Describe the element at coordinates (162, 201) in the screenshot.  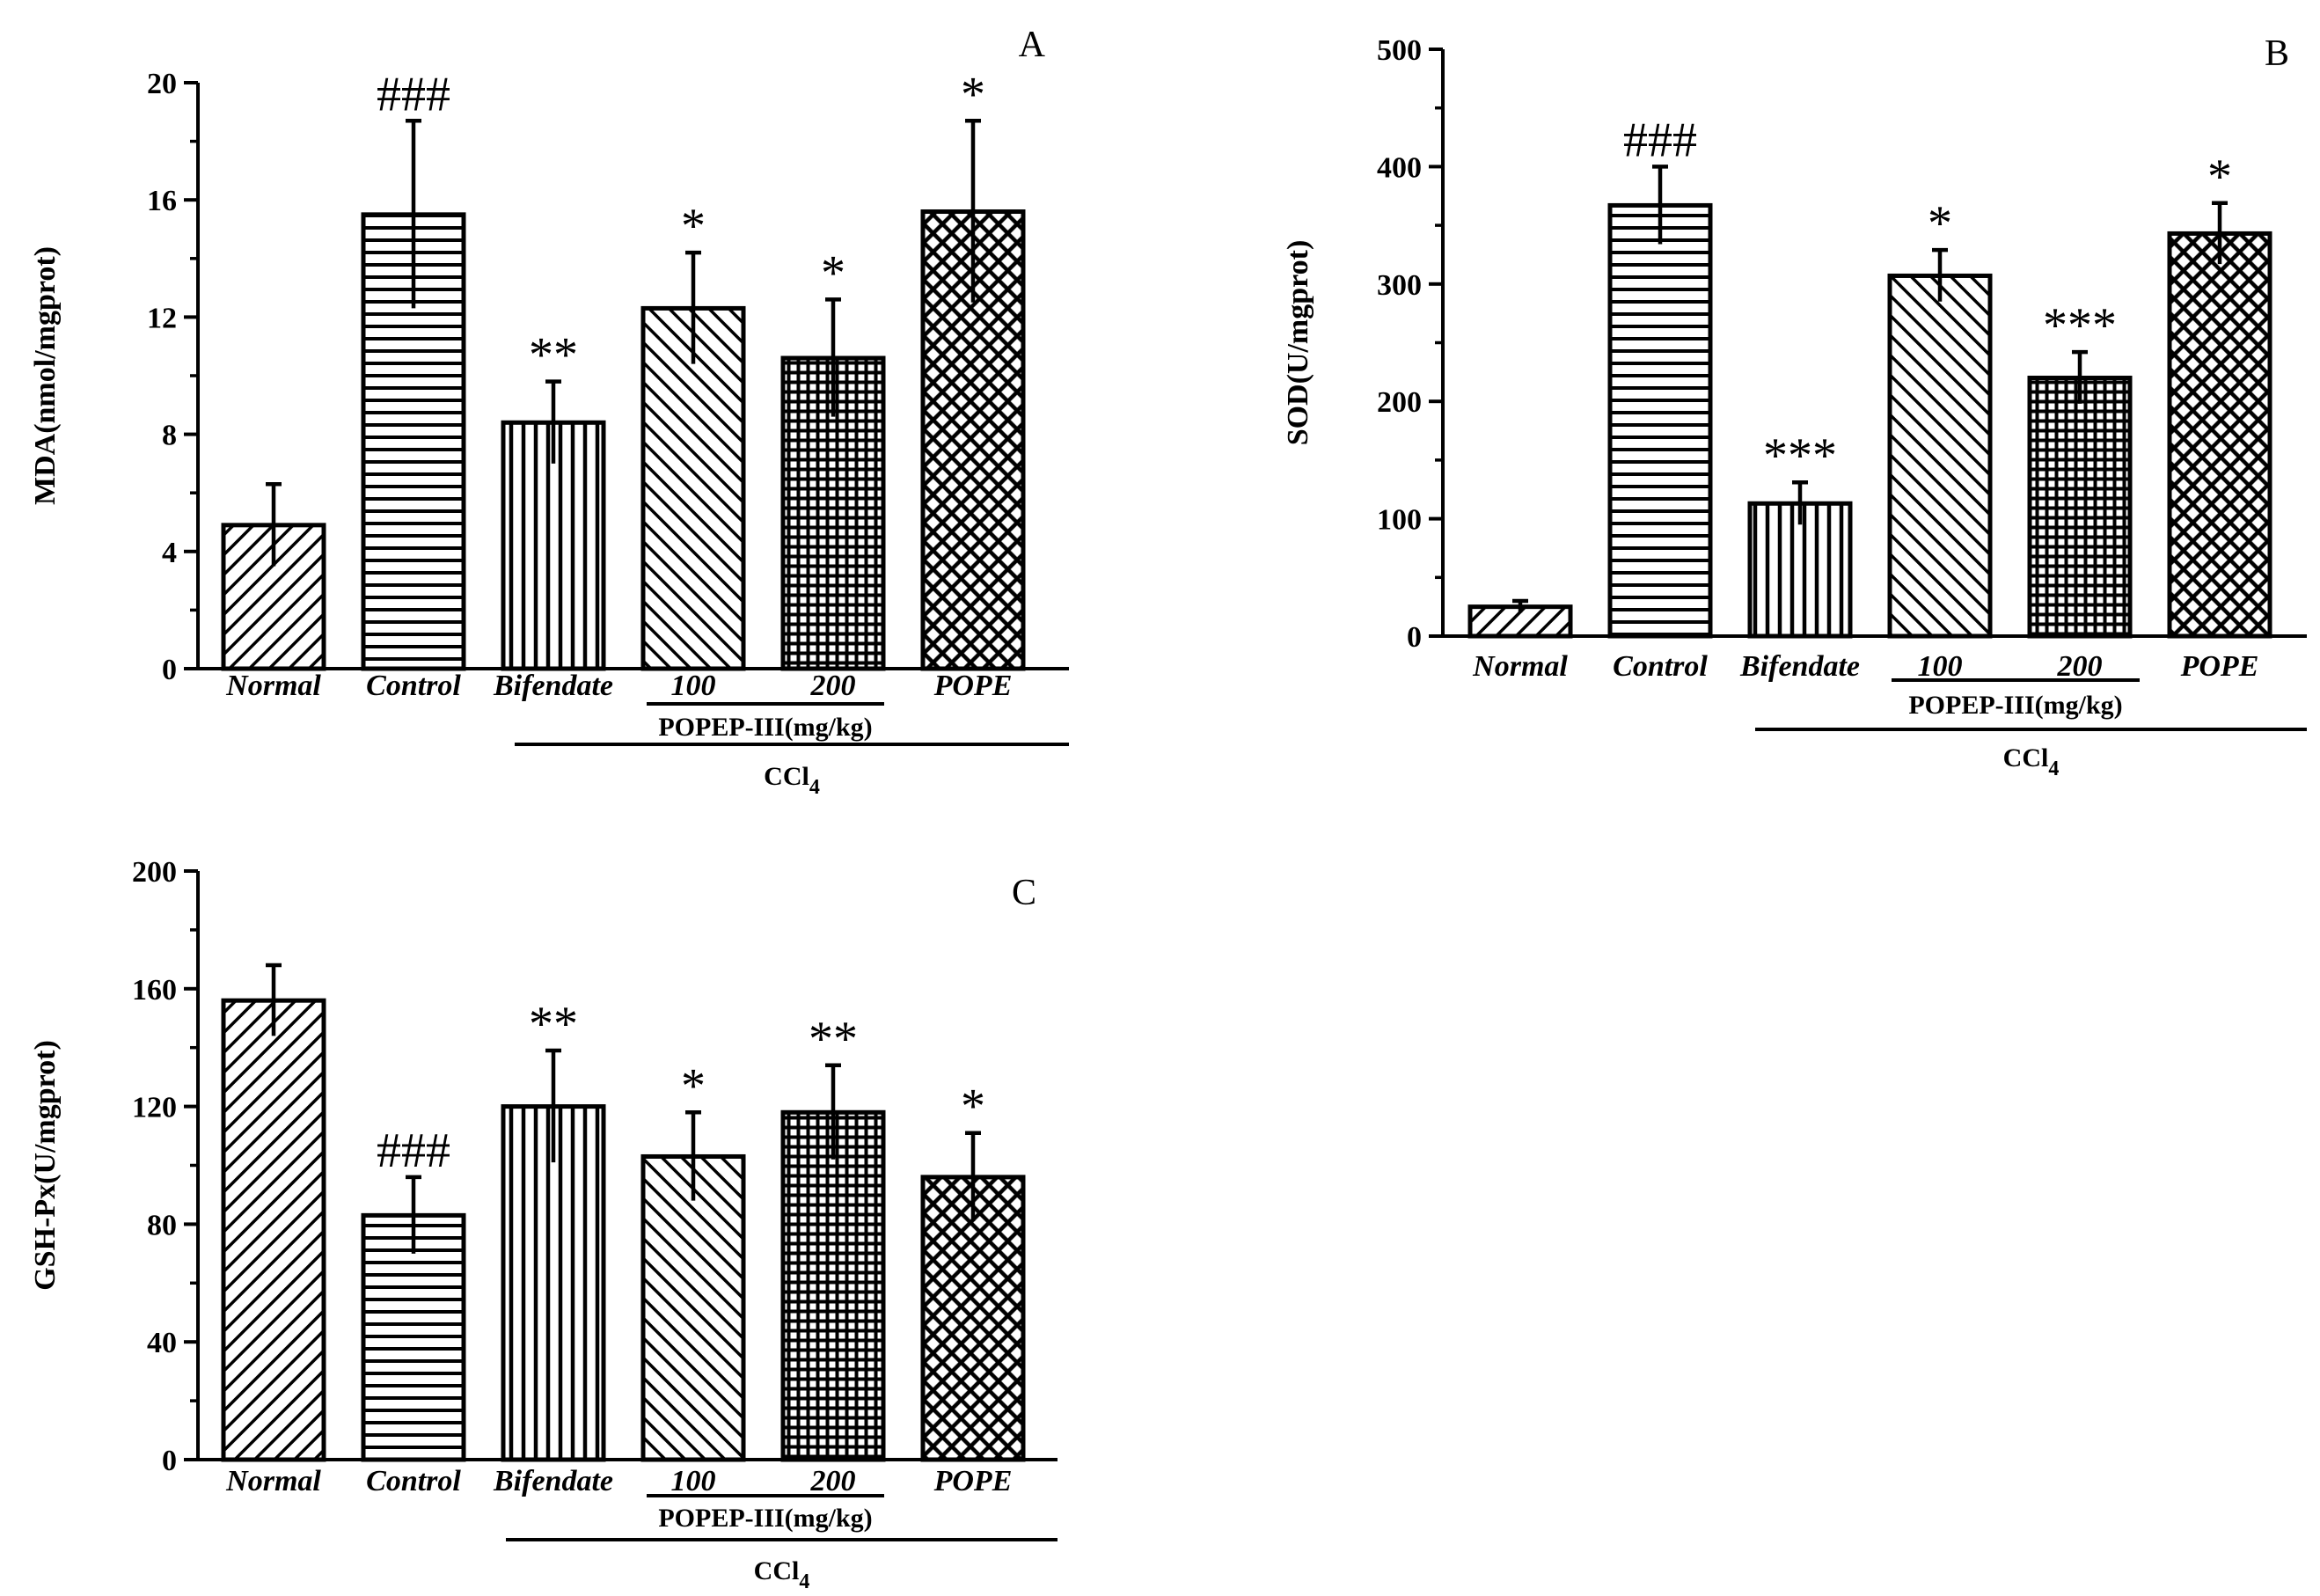
I see `y-tick-label: 16` at that location.